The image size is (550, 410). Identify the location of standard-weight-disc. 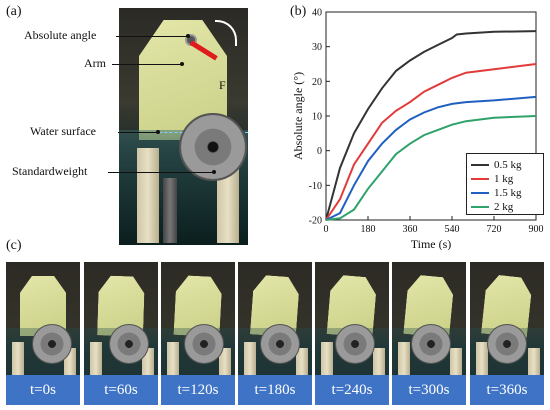
(213, 147).